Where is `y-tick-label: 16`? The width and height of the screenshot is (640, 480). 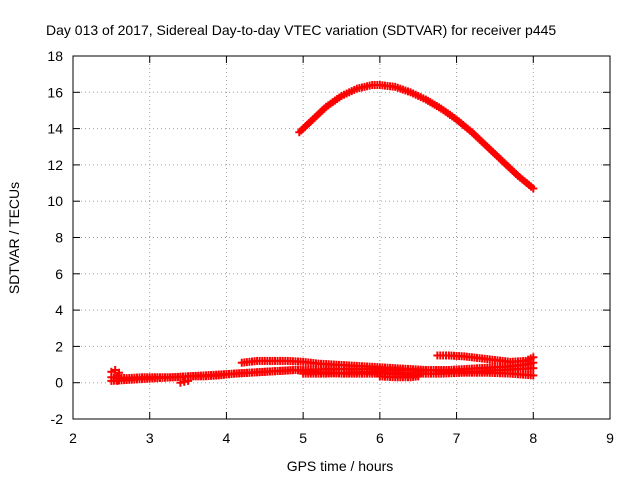 y-tick-label: 16 is located at coordinates (55, 92).